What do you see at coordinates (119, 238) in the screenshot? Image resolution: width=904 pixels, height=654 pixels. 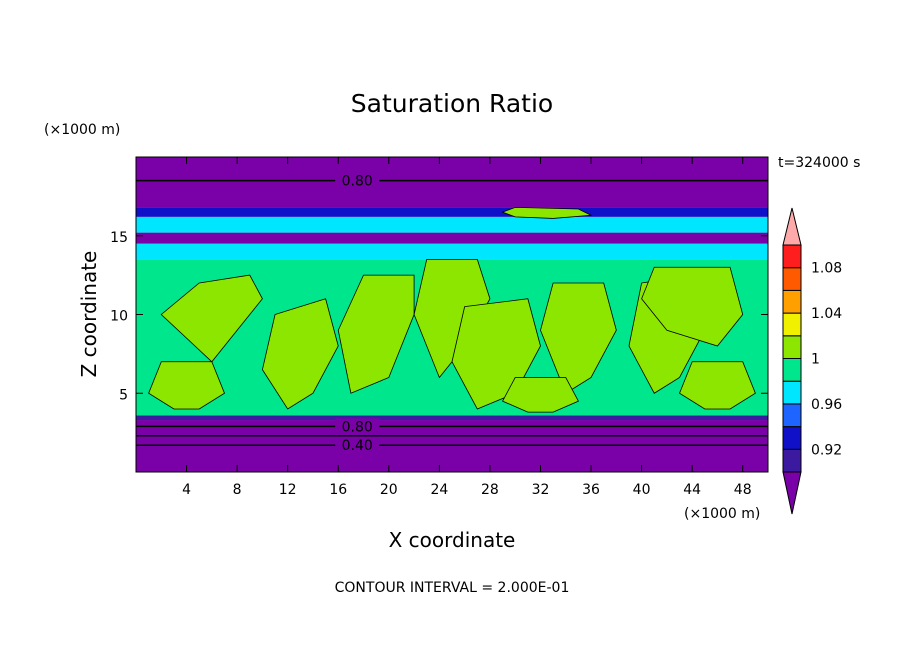 I see `y-tick-label-2: 15` at bounding box center [119, 238].